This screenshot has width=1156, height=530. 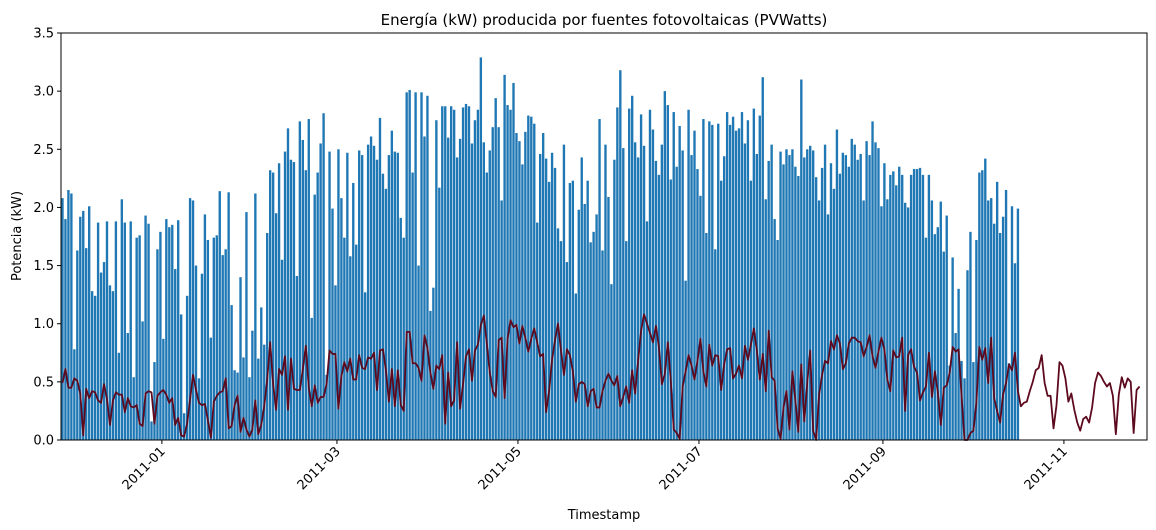 What do you see at coordinates (43, 92) in the screenshot?
I see `y-tick-label: 3.0` at bounding box center [43, 92].